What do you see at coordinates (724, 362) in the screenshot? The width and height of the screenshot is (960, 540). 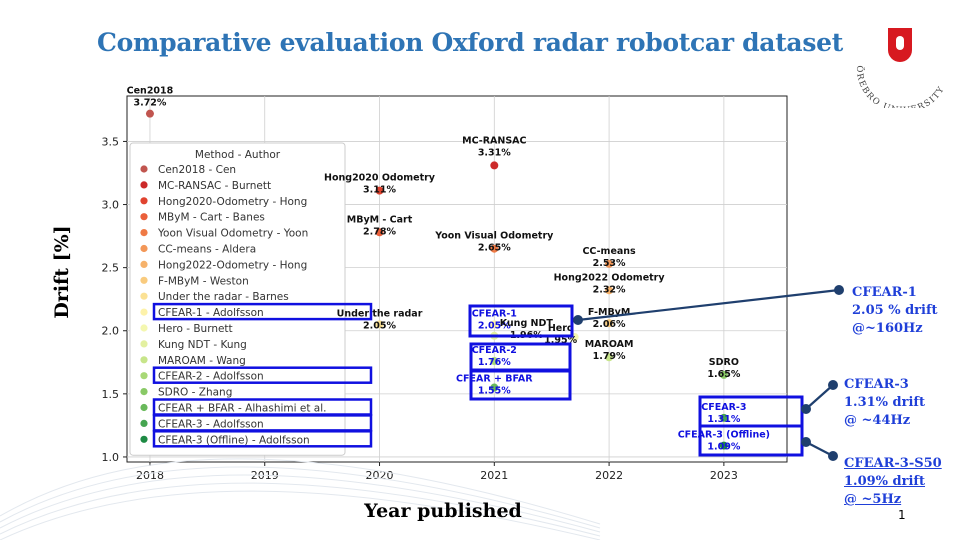 I see `point-label: SDRO` at bounding box center [724, 362].